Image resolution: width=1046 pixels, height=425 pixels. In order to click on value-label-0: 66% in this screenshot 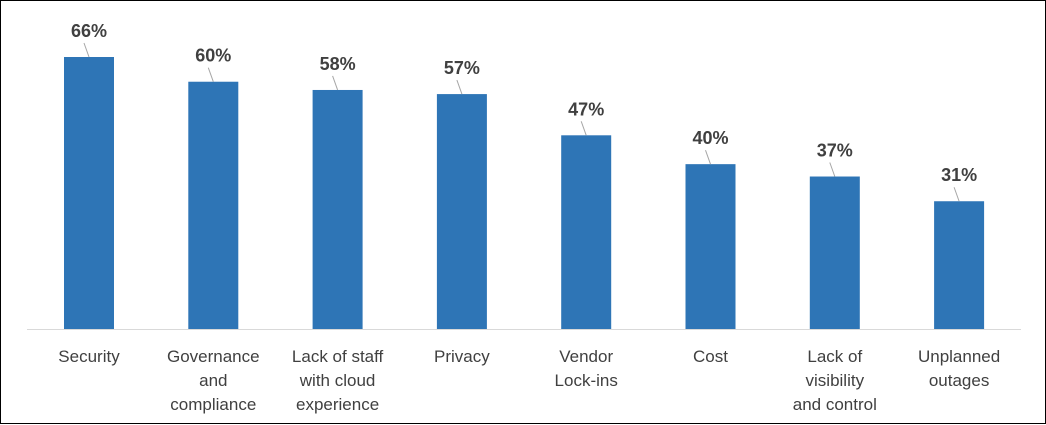, I will do `click(89, 31)`.